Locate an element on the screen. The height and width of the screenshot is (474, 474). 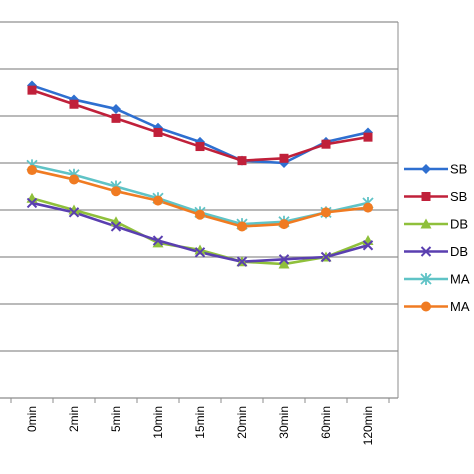
x-tick-label: 20min is located at coordinates (242, 422).